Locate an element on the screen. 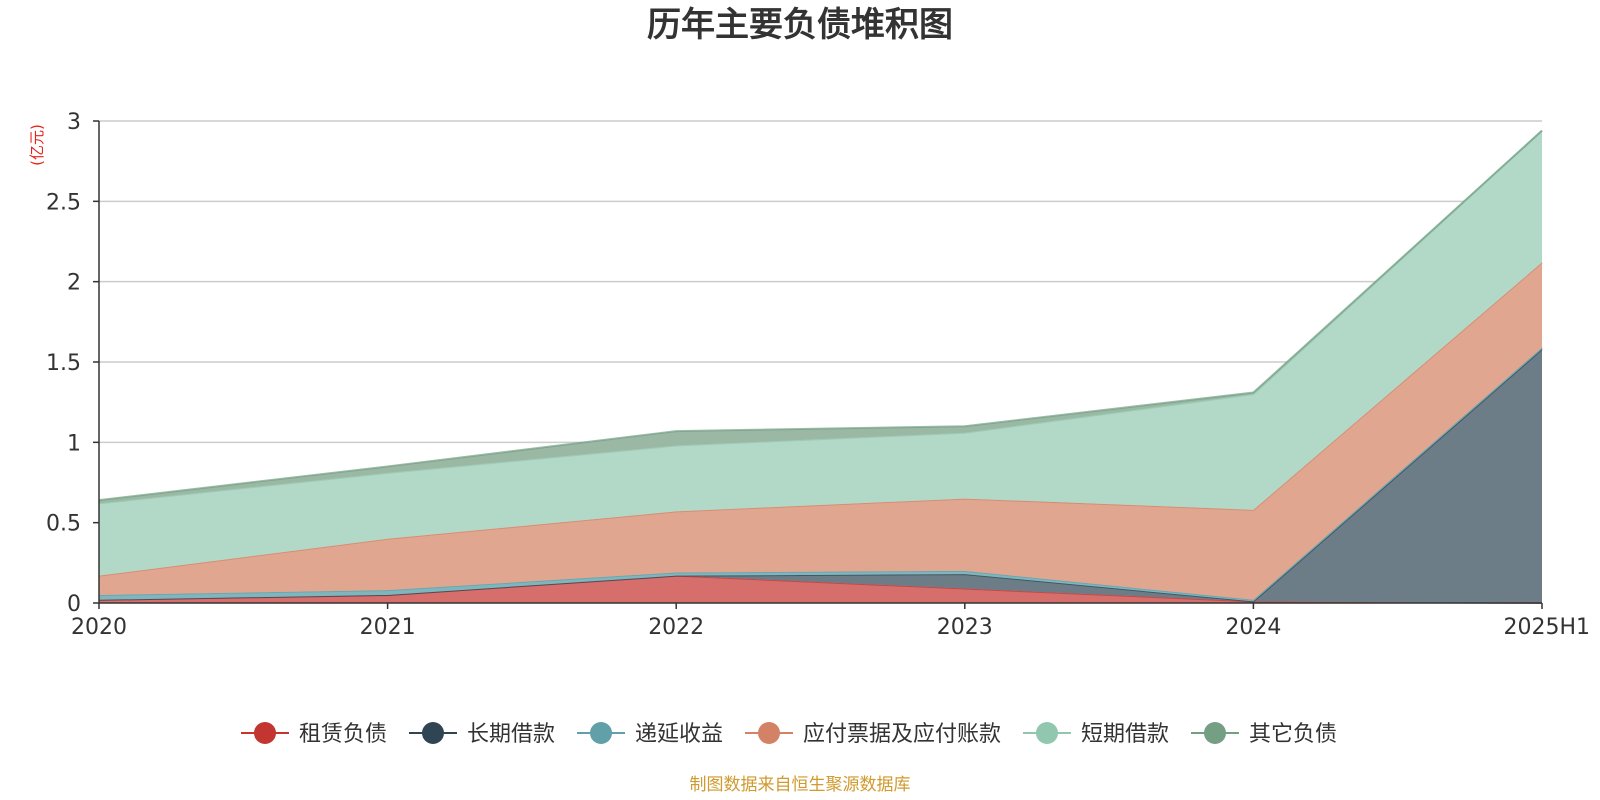 This screenshot has height=800, width=1600. legend-label-3: 递延收益 is located at coordinates (679, 734).